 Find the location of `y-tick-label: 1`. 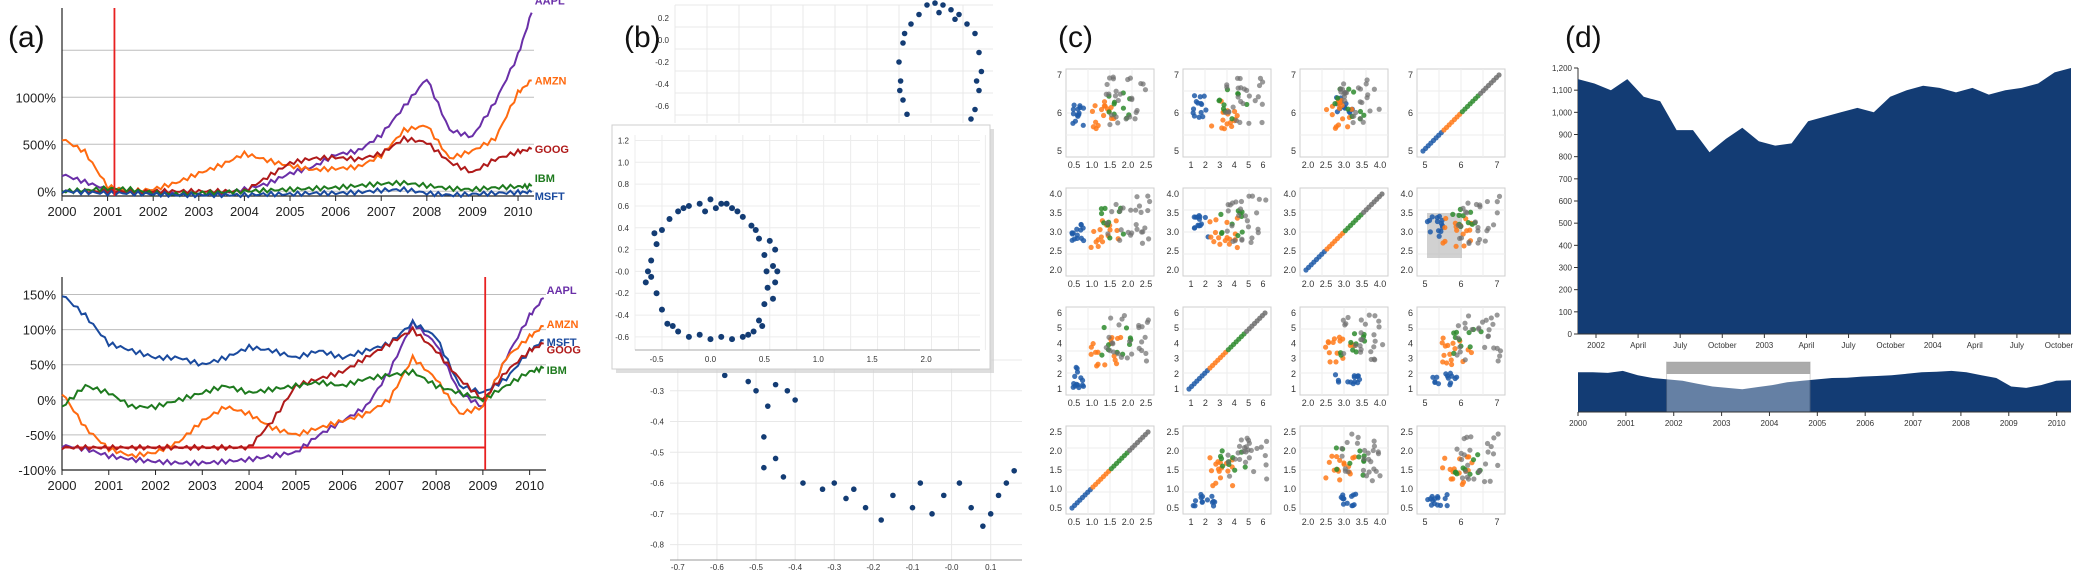

y-tick-label: 1 is located at coordinates (1293, 389).